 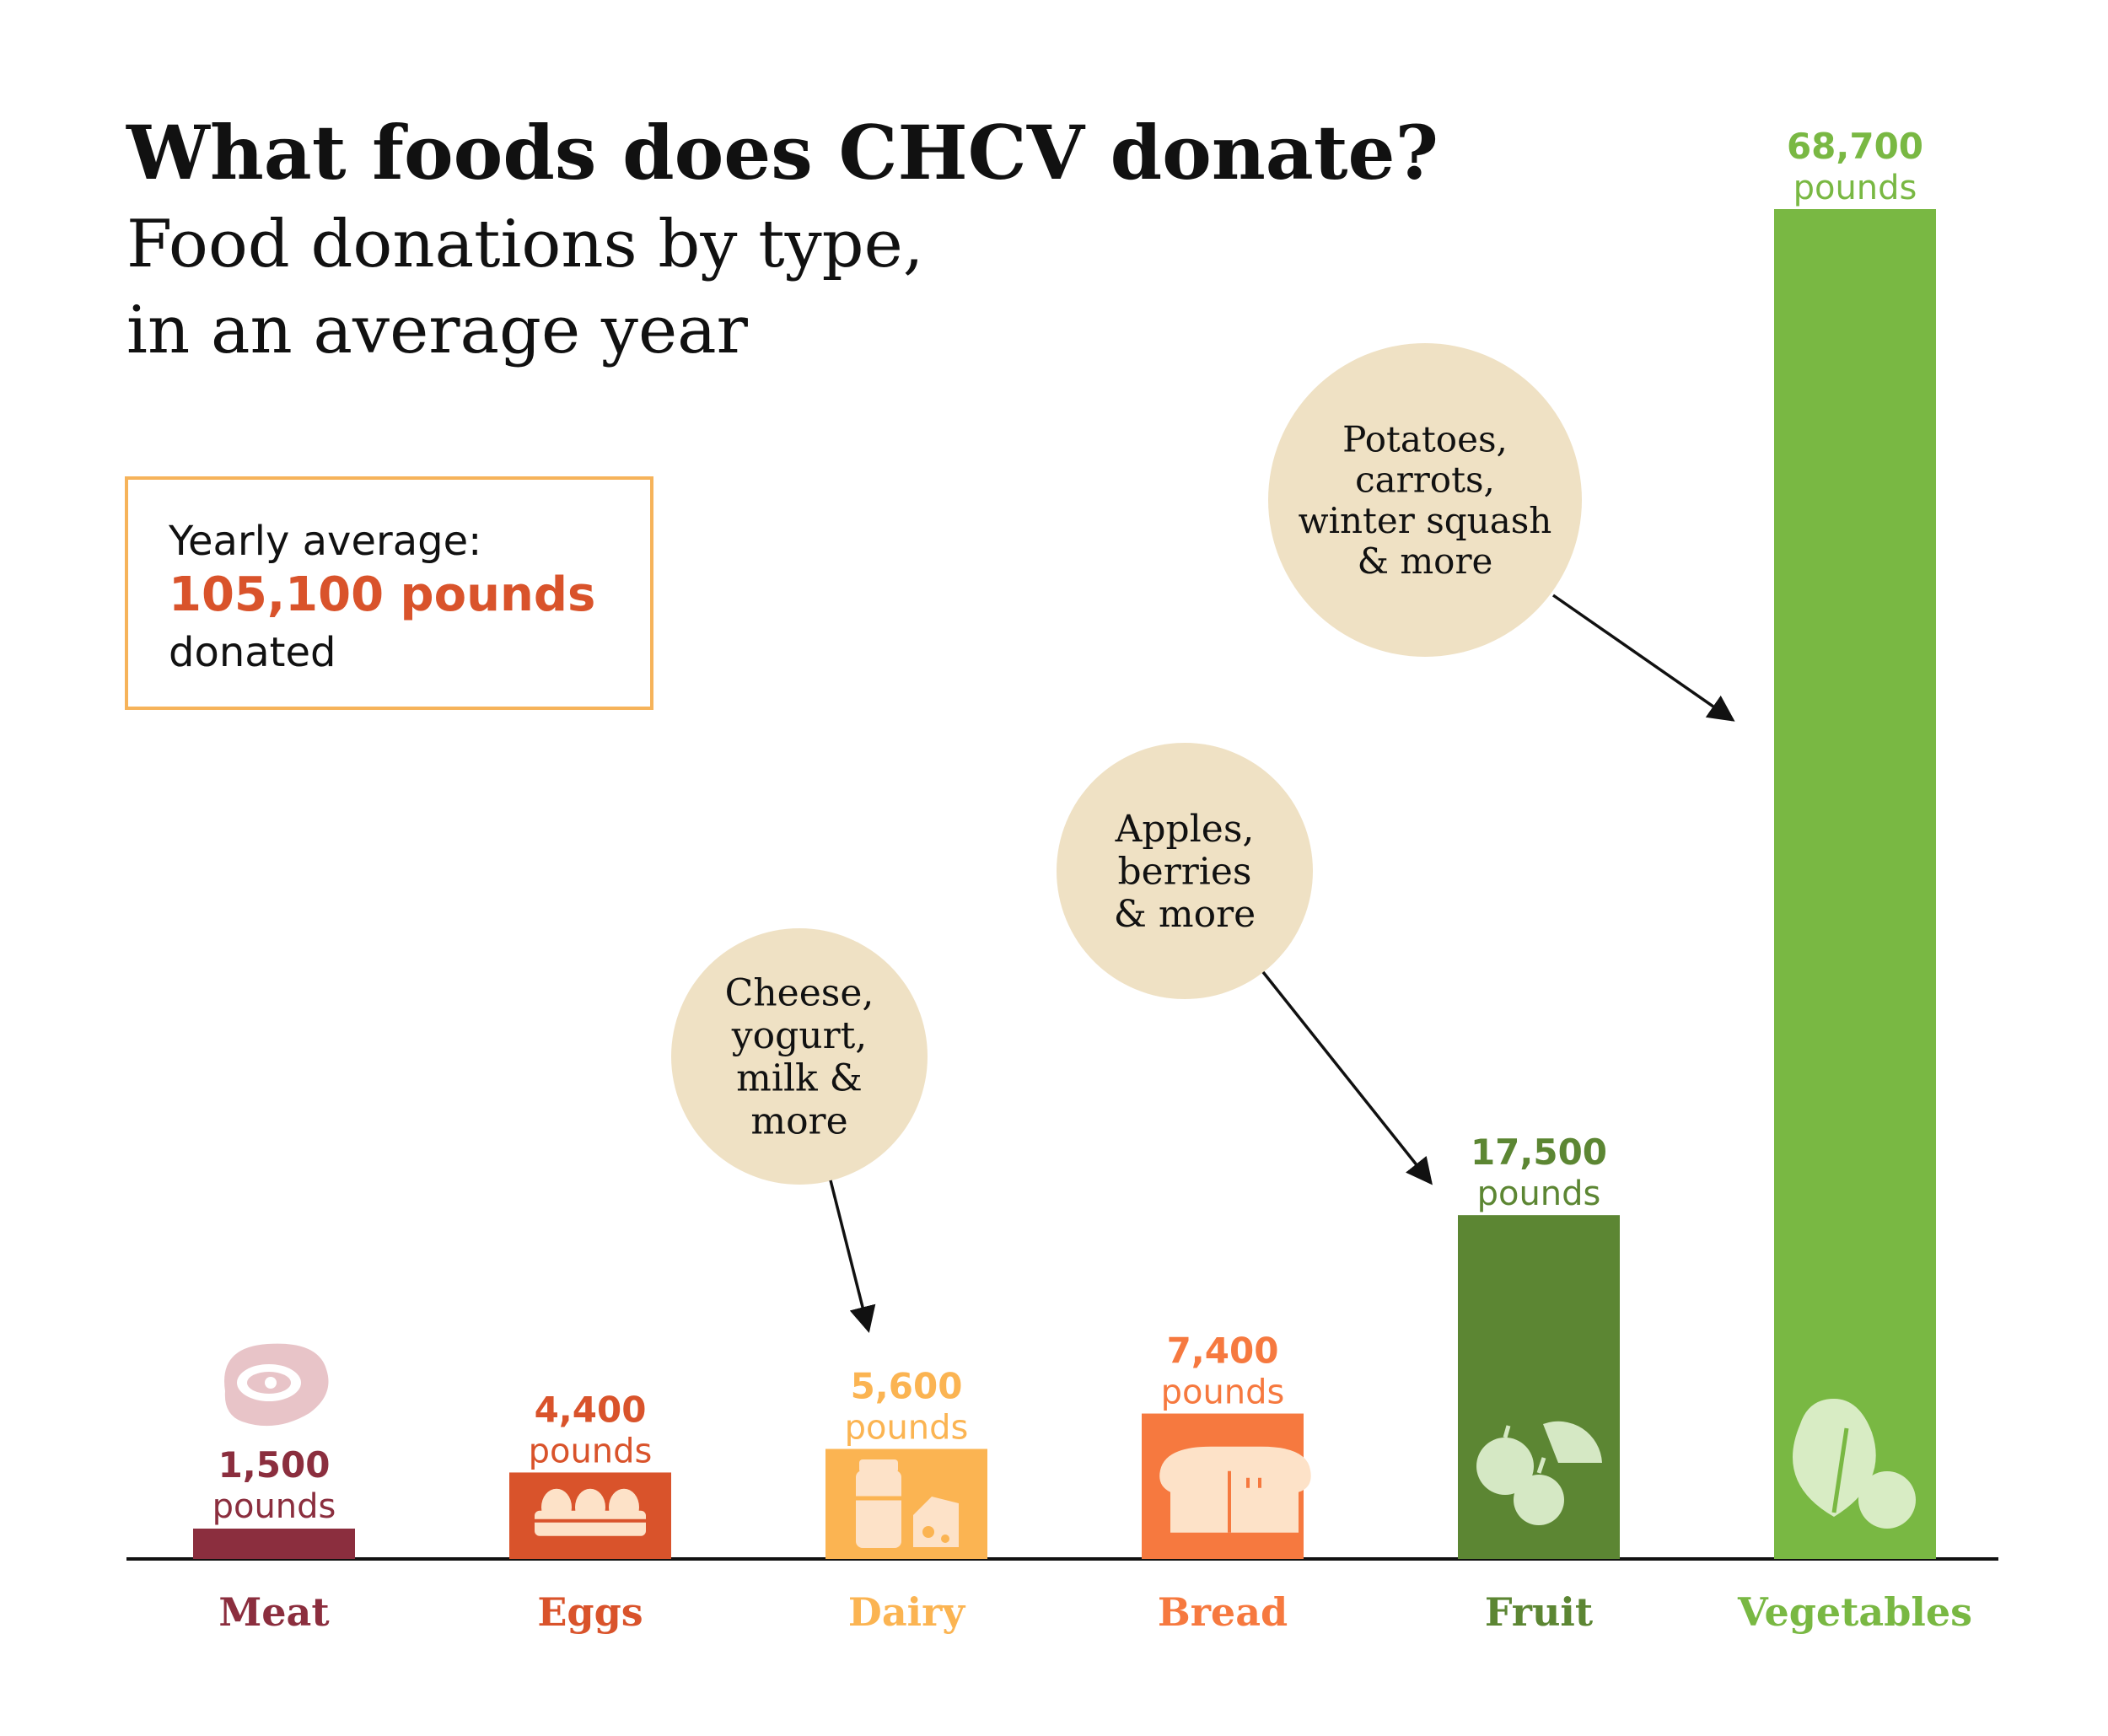 I want to click on value-label: 68,700, so click(x=1855, y=146).